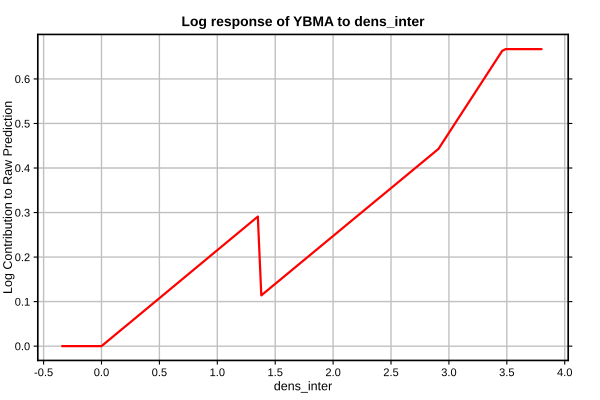 The height and width of the screenshot is (400, 600). Describe the element at coordinates (22, 302) in the screenshot. I see `y-tick-label: 0.1` at that location.